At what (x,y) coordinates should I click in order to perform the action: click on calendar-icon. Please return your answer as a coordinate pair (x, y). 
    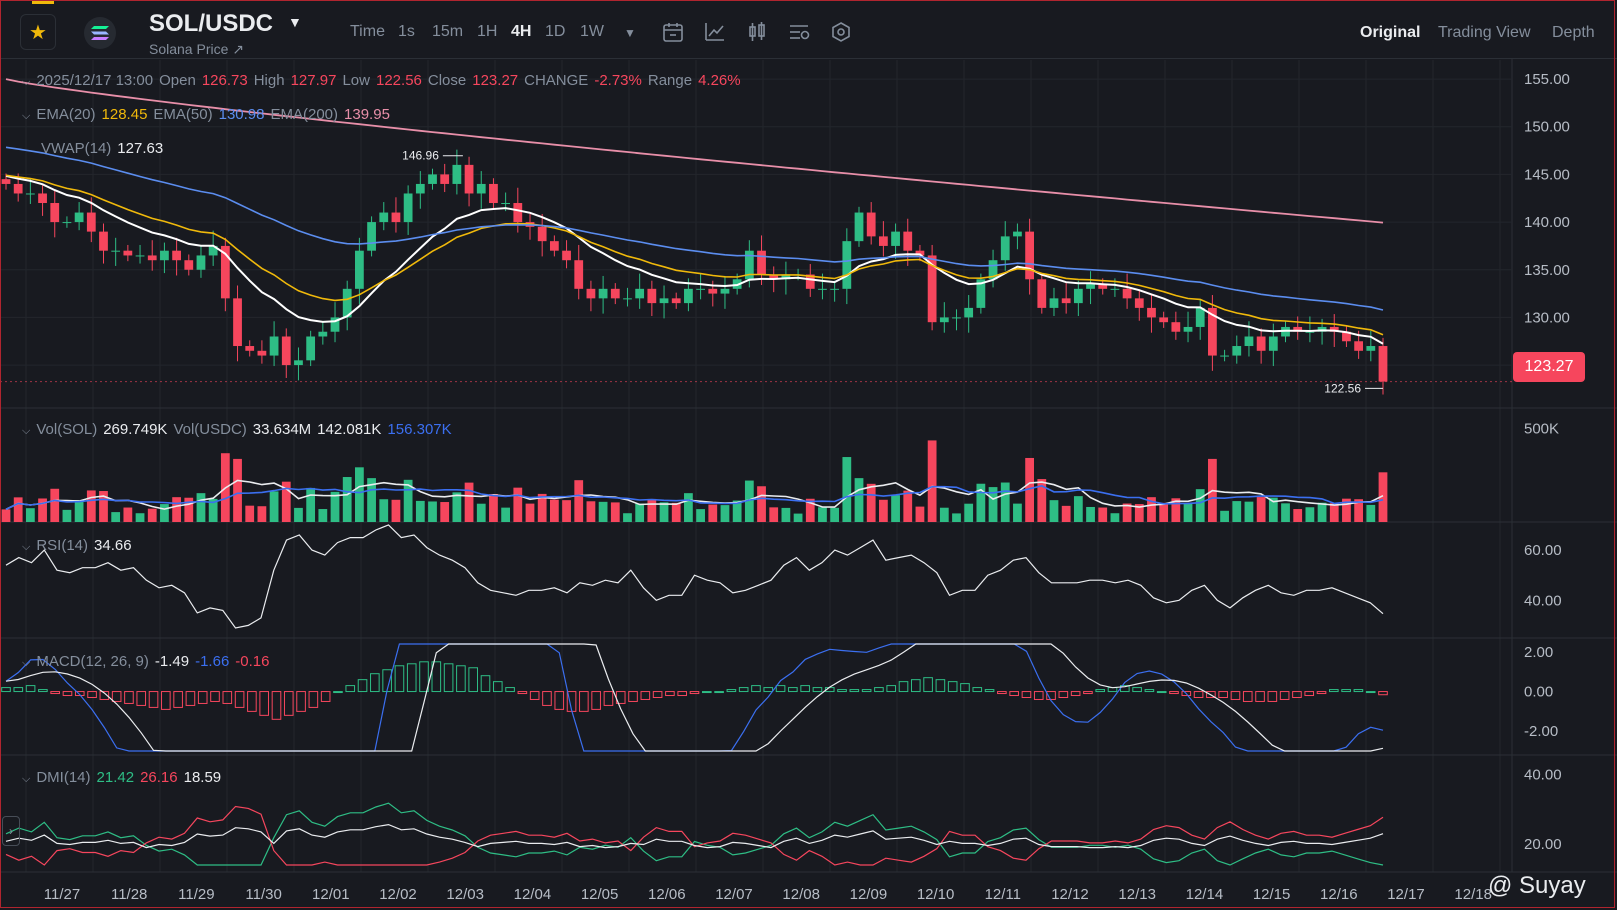
    Looking at the image, I should click on (673, 32).